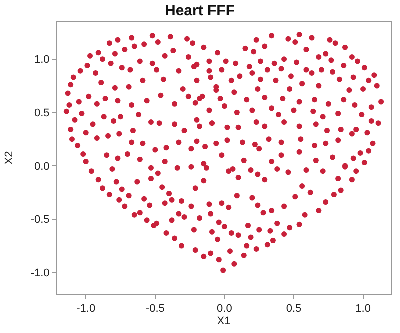 The width and height of the screenshot is (400, 333). Describe the element at coordinates (42, 114) in the screenshot. I see `y-tick-label: 0.5` at that location.